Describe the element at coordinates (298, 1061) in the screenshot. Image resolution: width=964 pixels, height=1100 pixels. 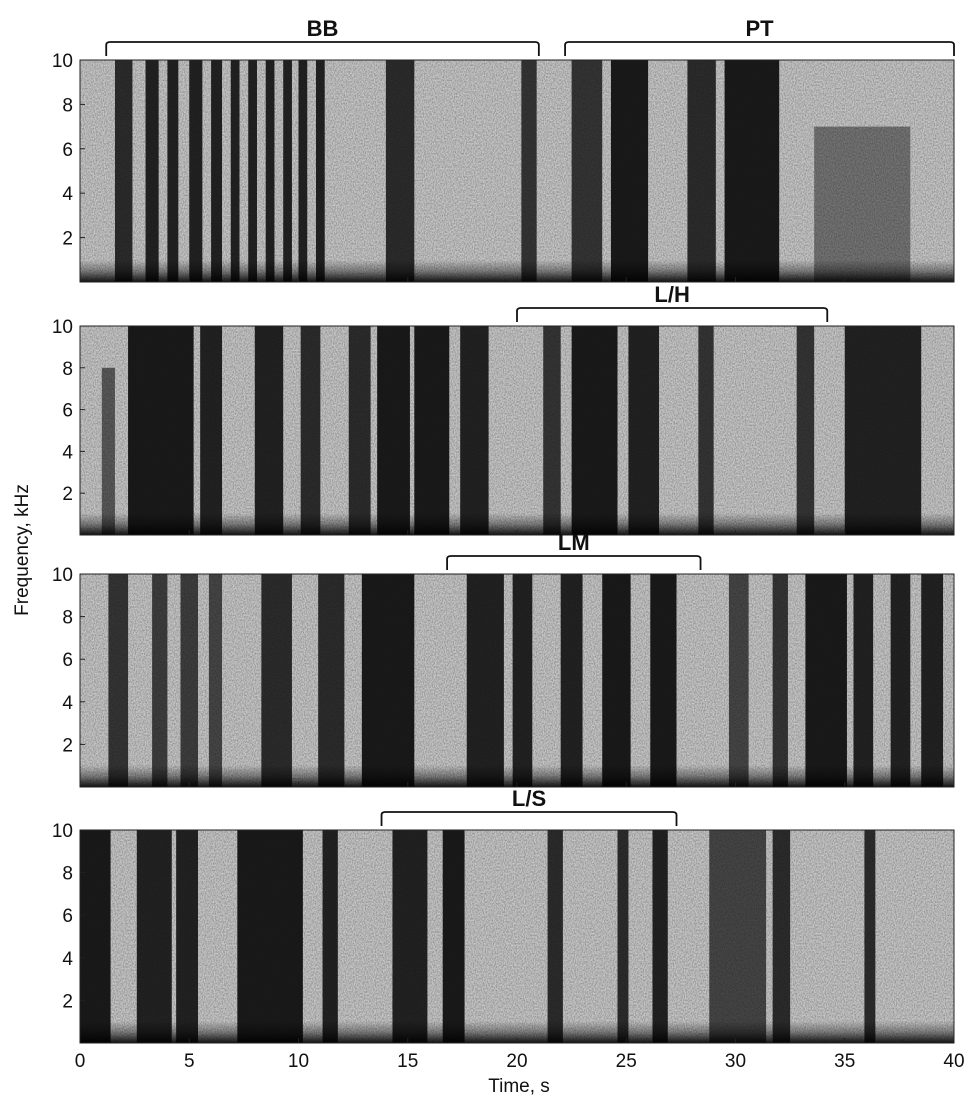
I see `x-tick-label: 10` at that location.